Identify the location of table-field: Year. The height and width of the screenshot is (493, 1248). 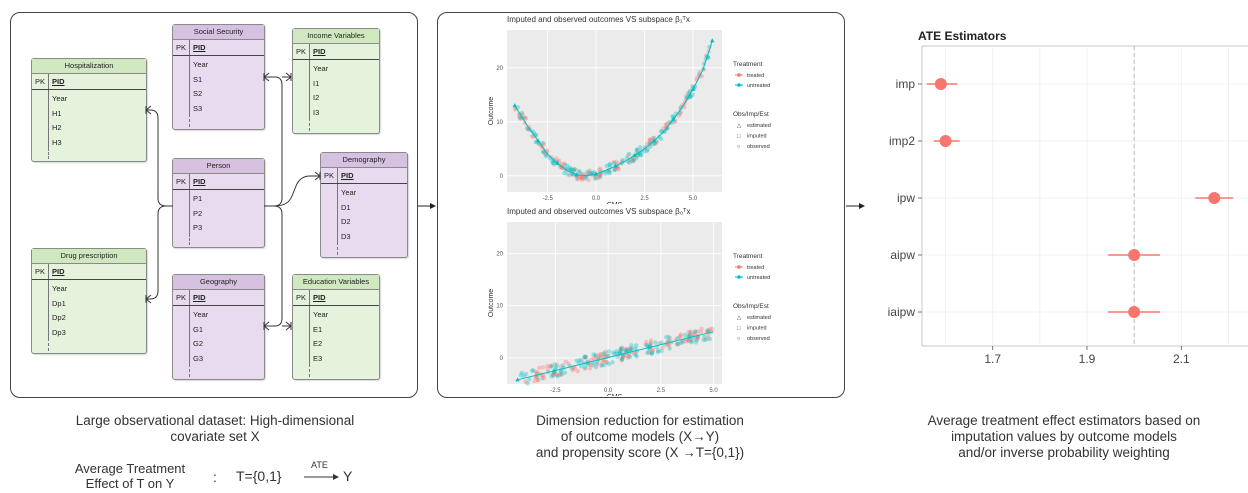
(349, 192).